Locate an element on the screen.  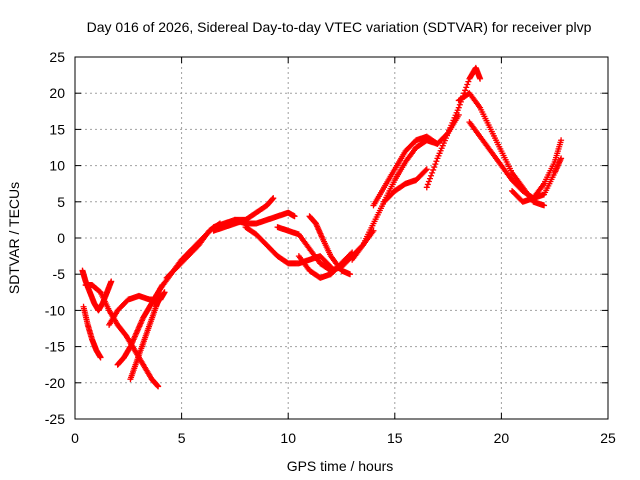
x-tick-labels: 0 5 10 15 20 25 is located at coordinates (343, 438).